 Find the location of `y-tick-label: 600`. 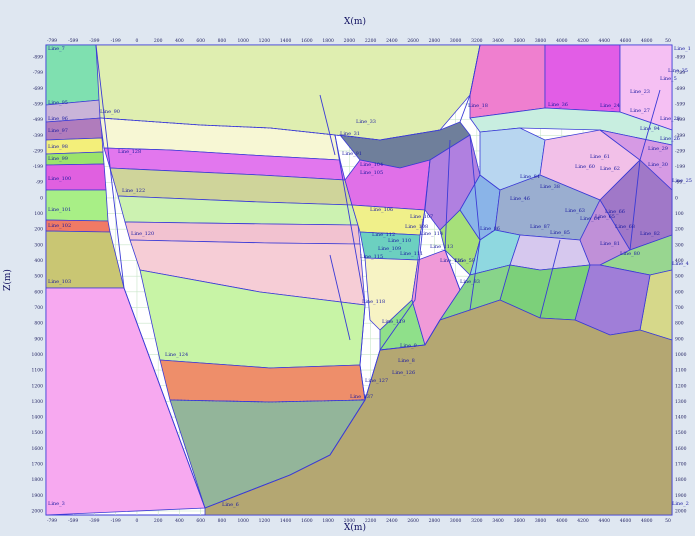

y-tick-label: 600 is located at coordinates (679, 292).